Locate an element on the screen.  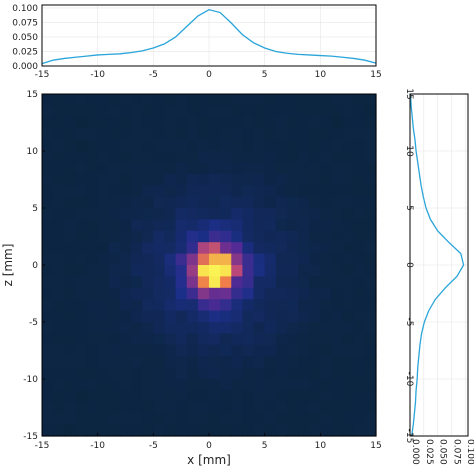
right-profile-curve is located at coordinates (437, 265).